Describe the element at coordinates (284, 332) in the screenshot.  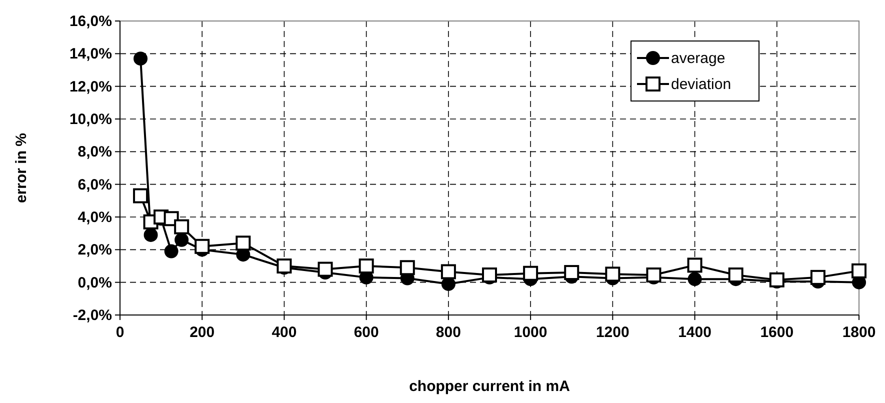
I see `x-tick-label: 400` at that location.